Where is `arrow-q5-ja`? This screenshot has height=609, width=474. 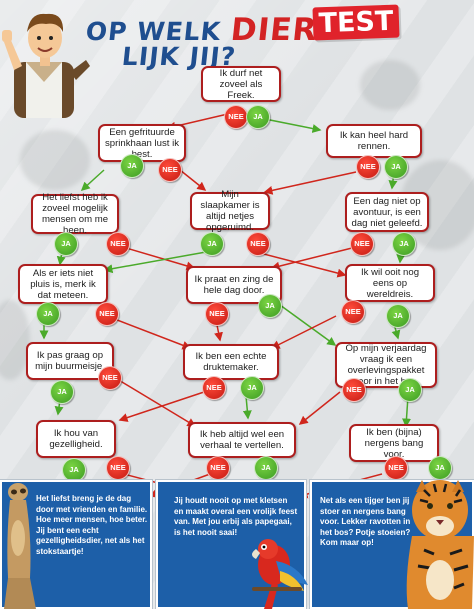
arrow-q5-ja is located at coordinates (155, 262).